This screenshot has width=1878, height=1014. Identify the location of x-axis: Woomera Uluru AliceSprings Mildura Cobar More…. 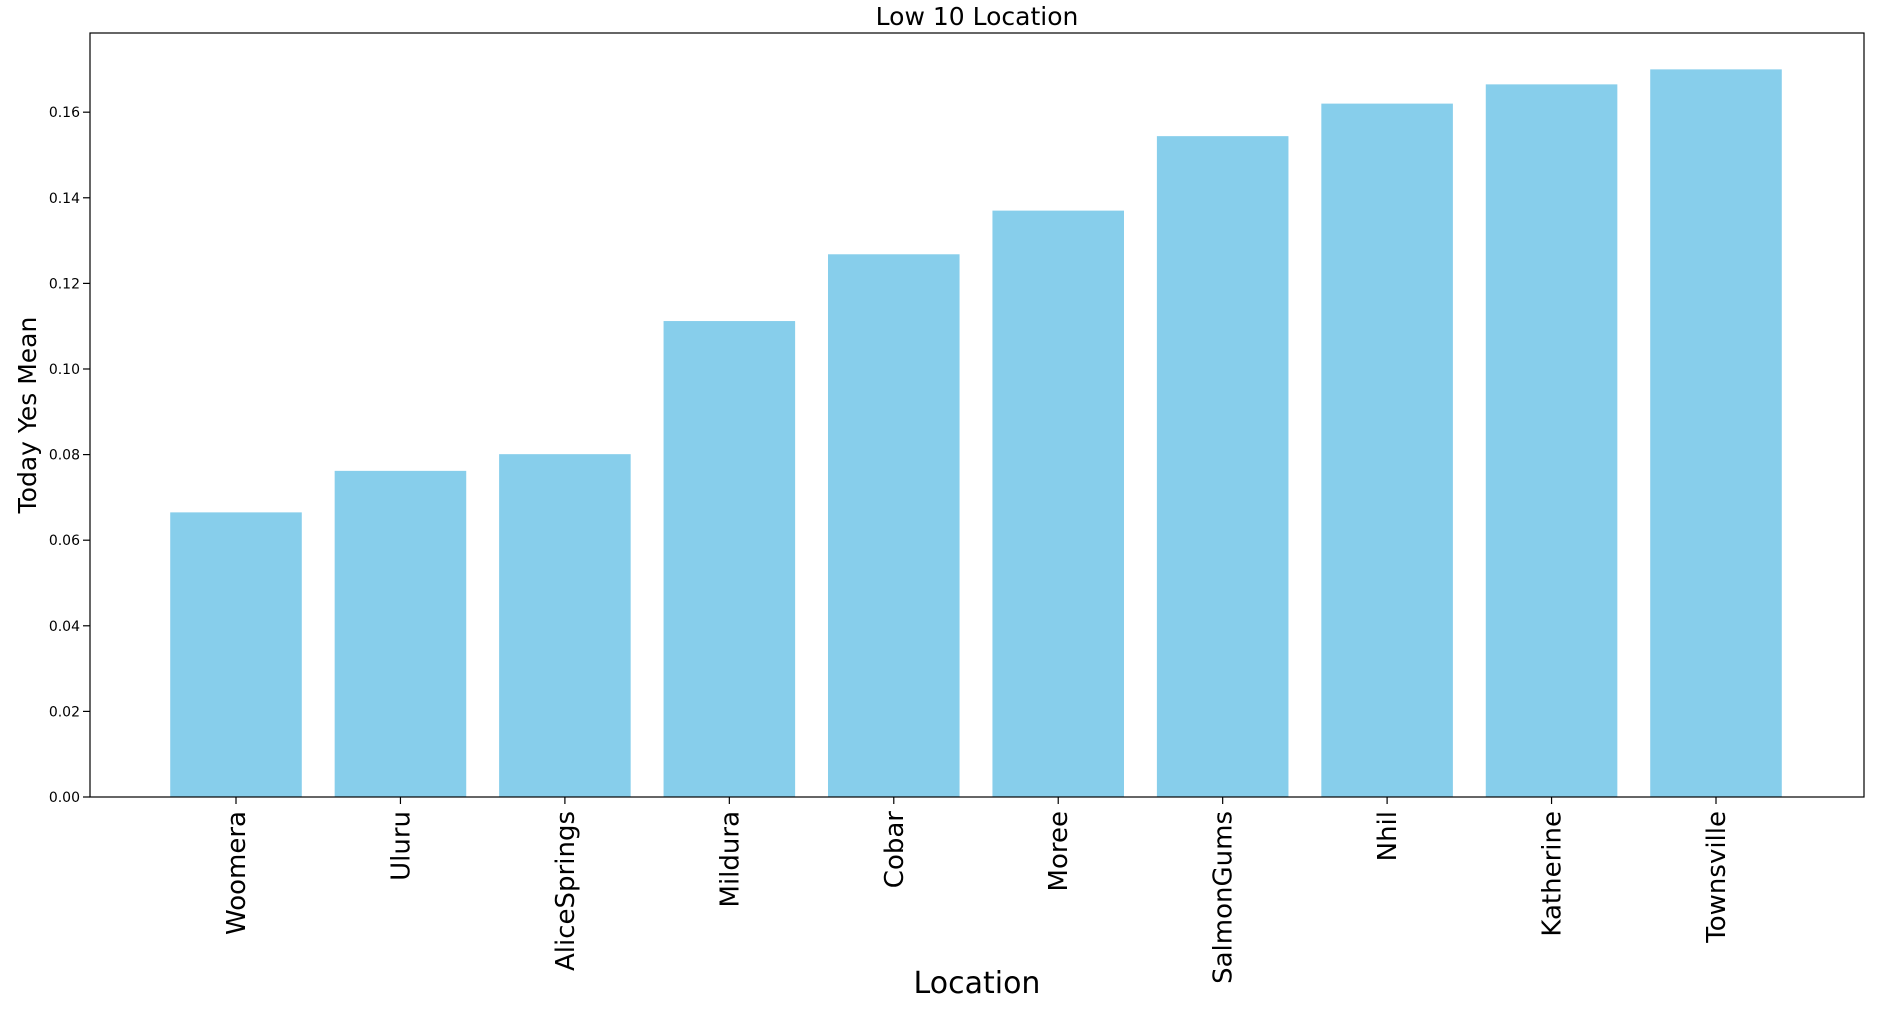
(977, 890).